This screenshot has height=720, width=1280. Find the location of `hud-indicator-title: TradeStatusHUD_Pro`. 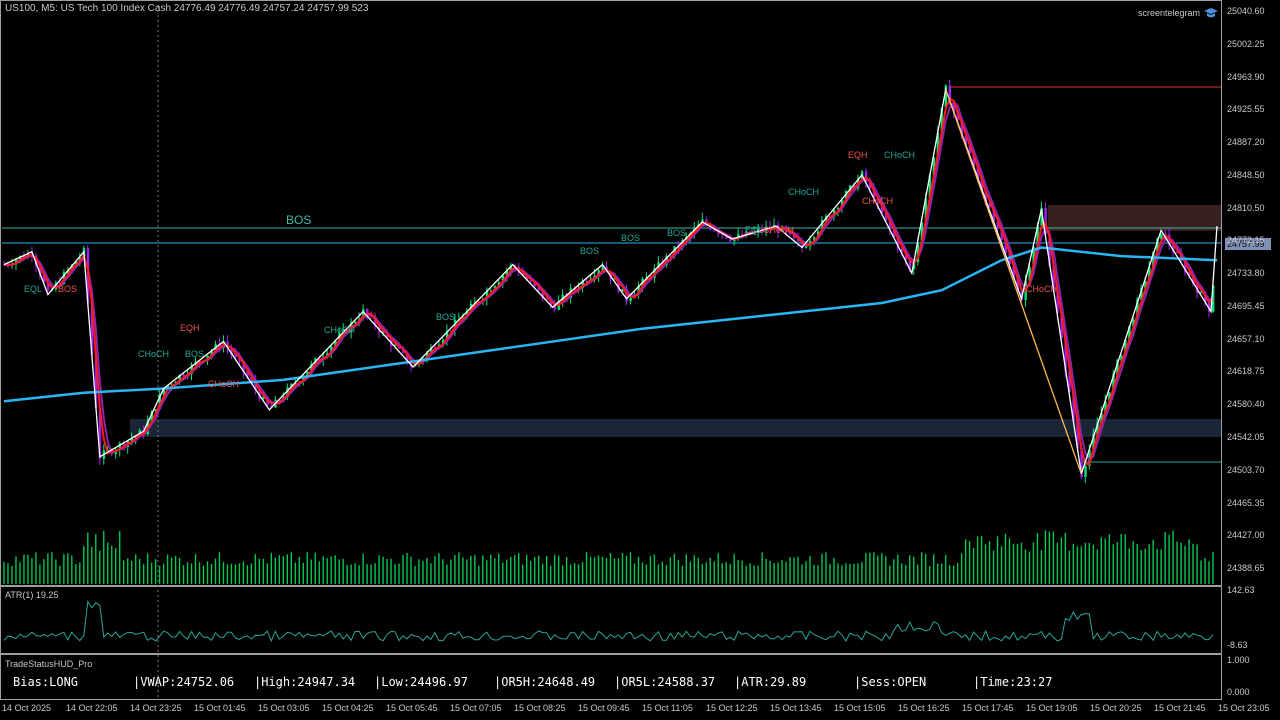

hud-indicator-title: TradeStatusHUD_Pro is located at coordinates (49, 664).